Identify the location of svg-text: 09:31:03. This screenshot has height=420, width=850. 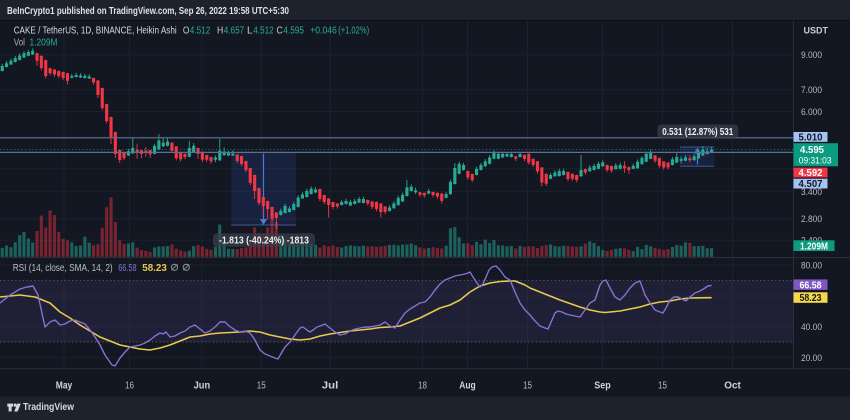
(815, 160).